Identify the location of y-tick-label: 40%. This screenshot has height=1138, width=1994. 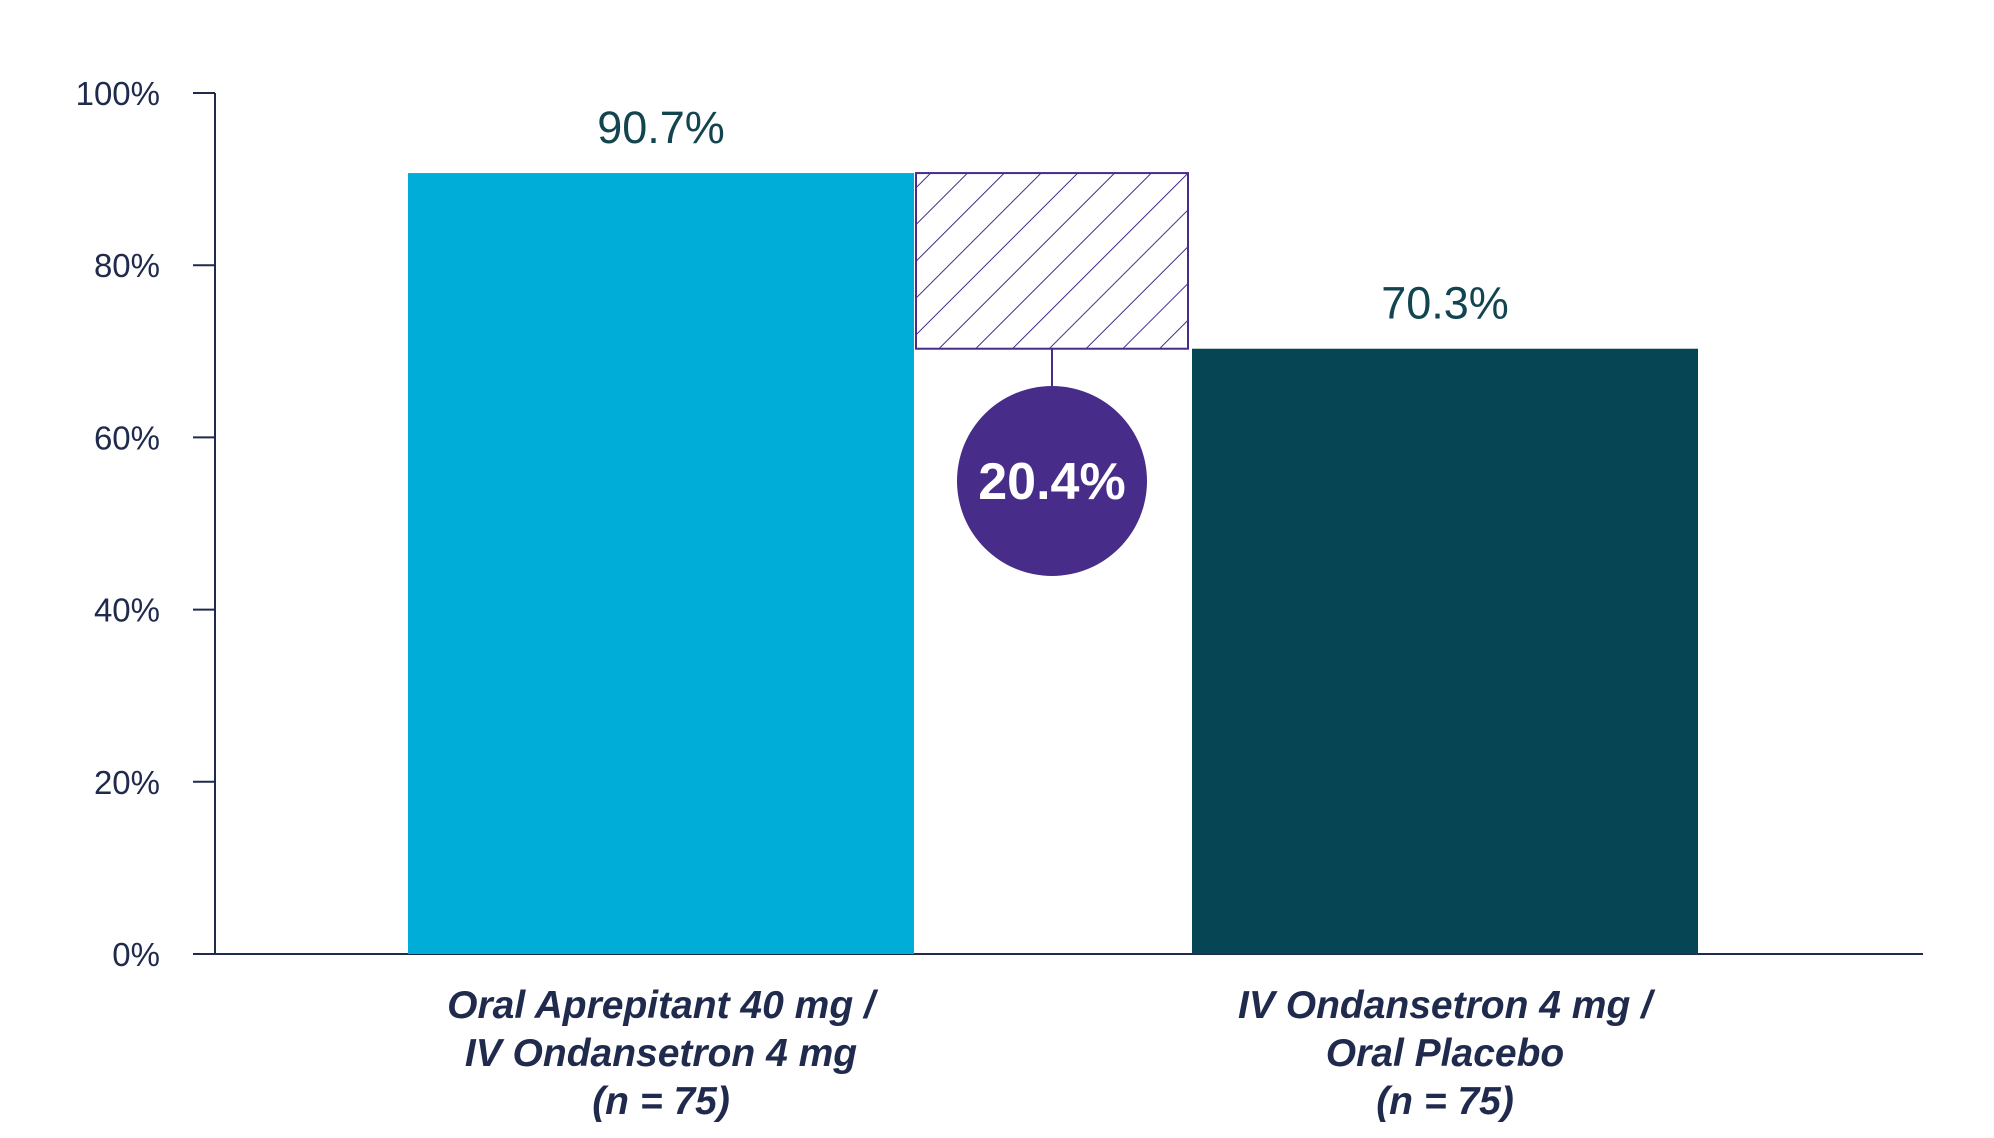
(127, 610).